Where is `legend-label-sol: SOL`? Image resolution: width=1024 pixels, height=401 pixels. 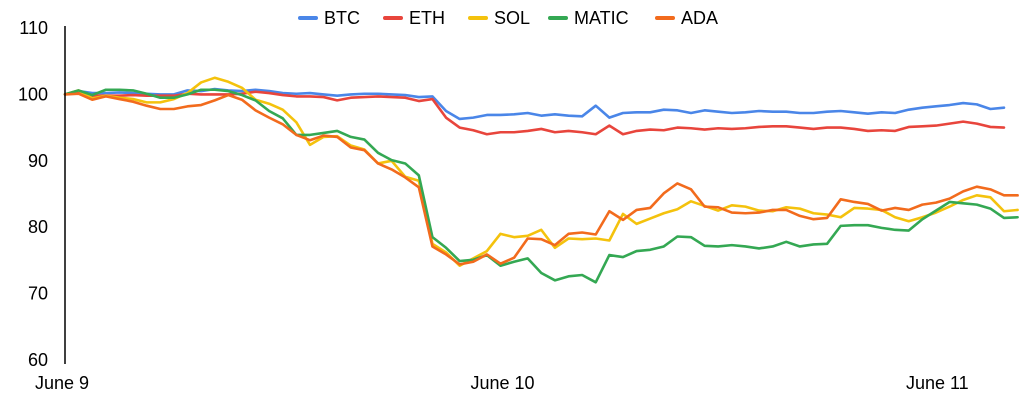
legend-label-sol: SOL is located at coordinates (512, 18).